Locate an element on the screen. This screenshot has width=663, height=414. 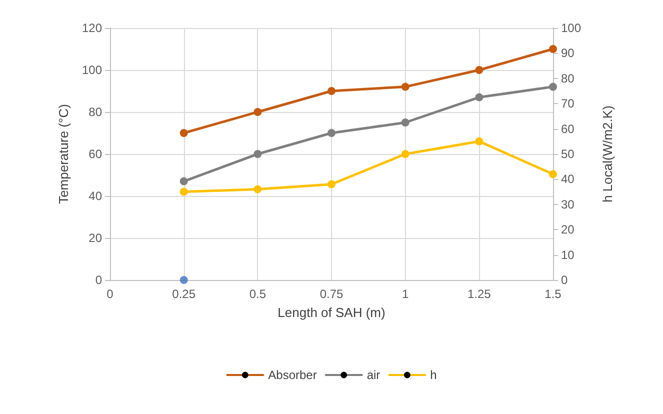
legend-label: h is located at coordinates (433, 375).